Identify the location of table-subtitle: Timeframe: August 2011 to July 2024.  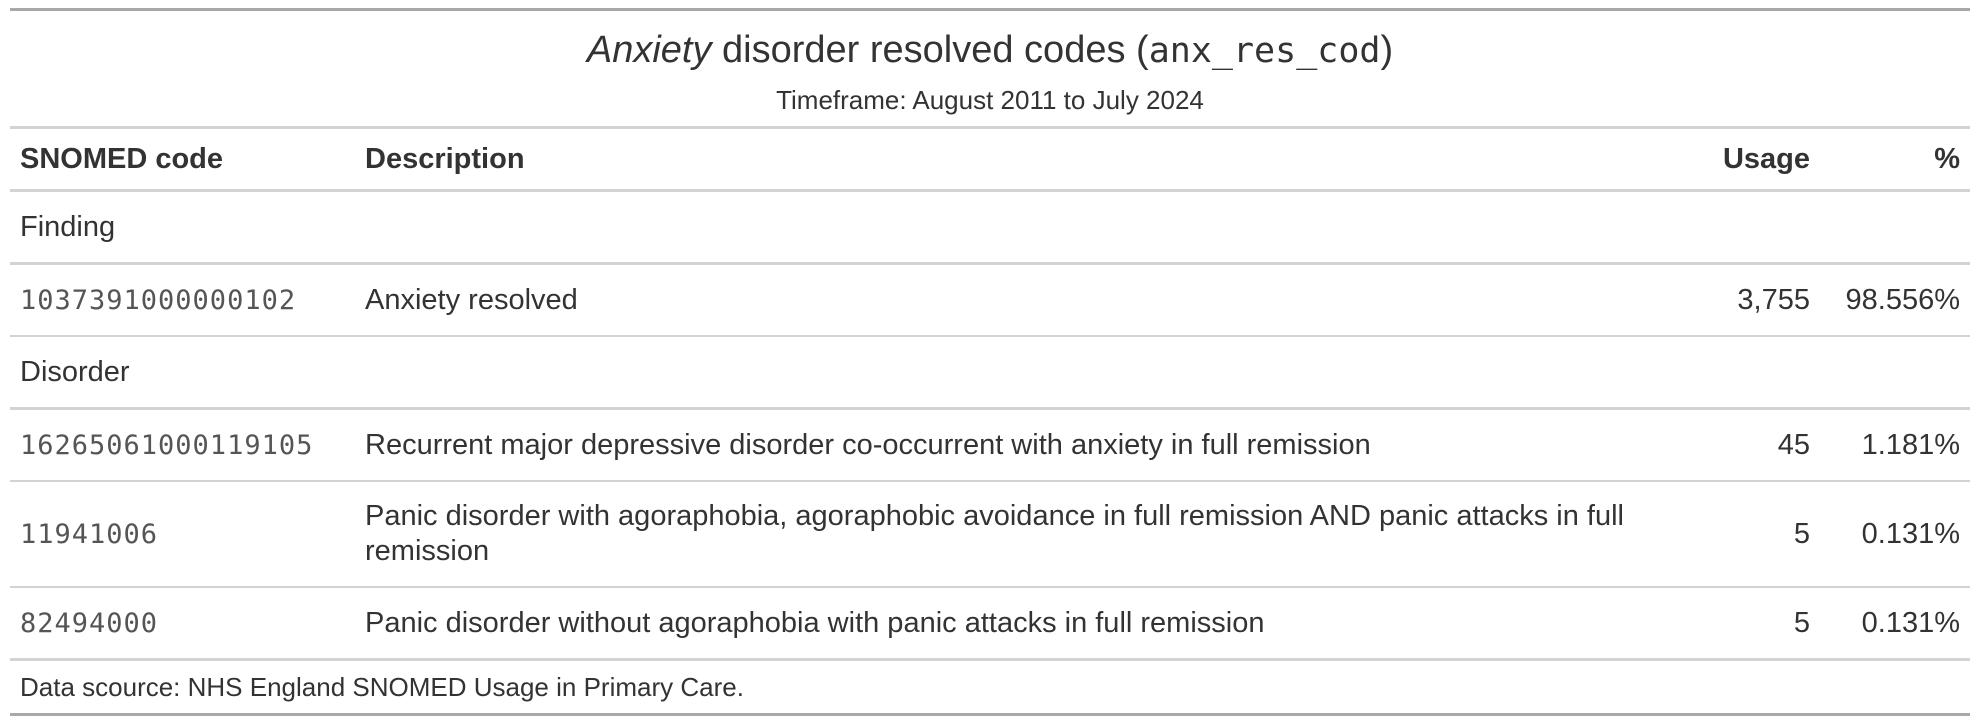
(990, 100).